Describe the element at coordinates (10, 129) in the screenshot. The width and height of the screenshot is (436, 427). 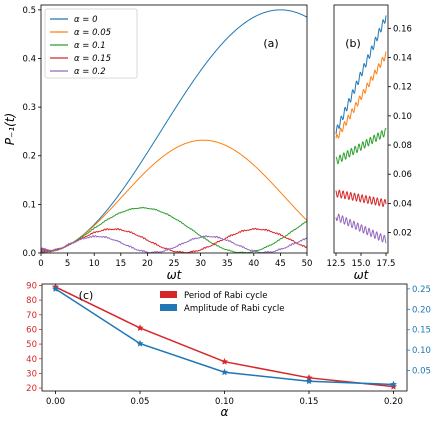
I see `y-axis-label-a: P₋₁(t)` at that location.